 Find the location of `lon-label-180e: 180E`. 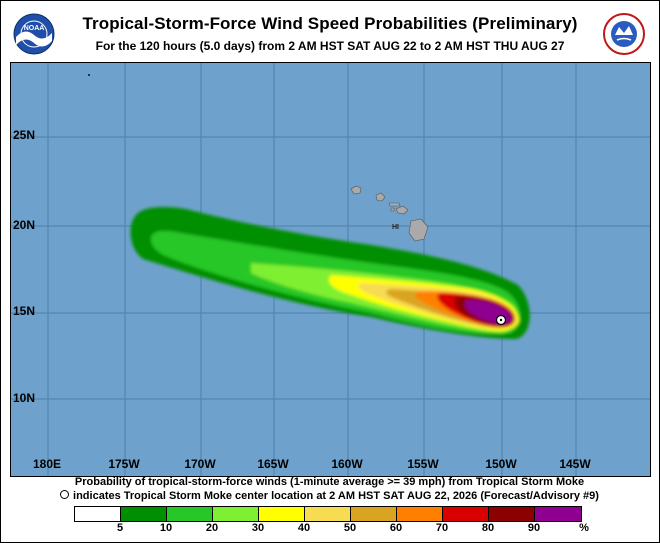

lon-label-180e: 180E is located at coordinates (47, 464).